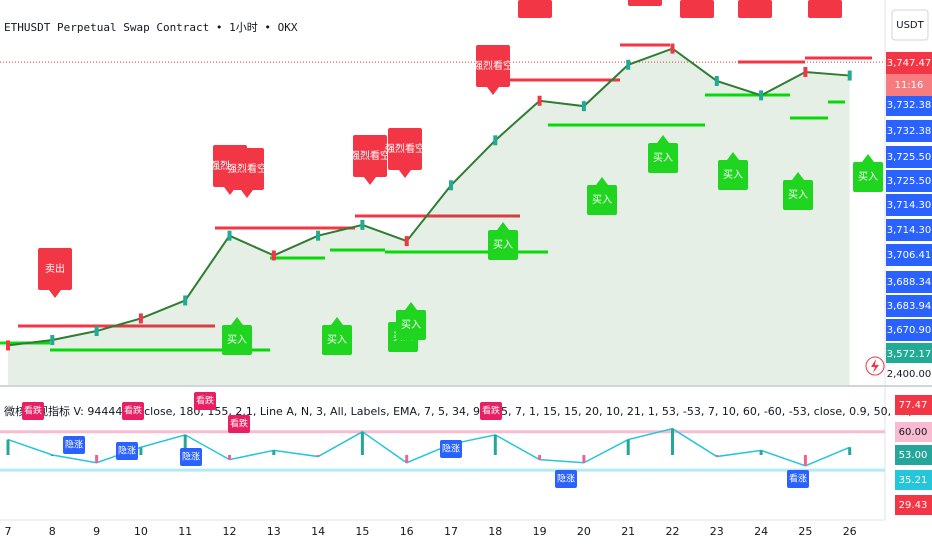  What do you see at coordinates (805, 531) in the screenshot?
I see `x-tick-label: 25` at bounding box center [805, 531].